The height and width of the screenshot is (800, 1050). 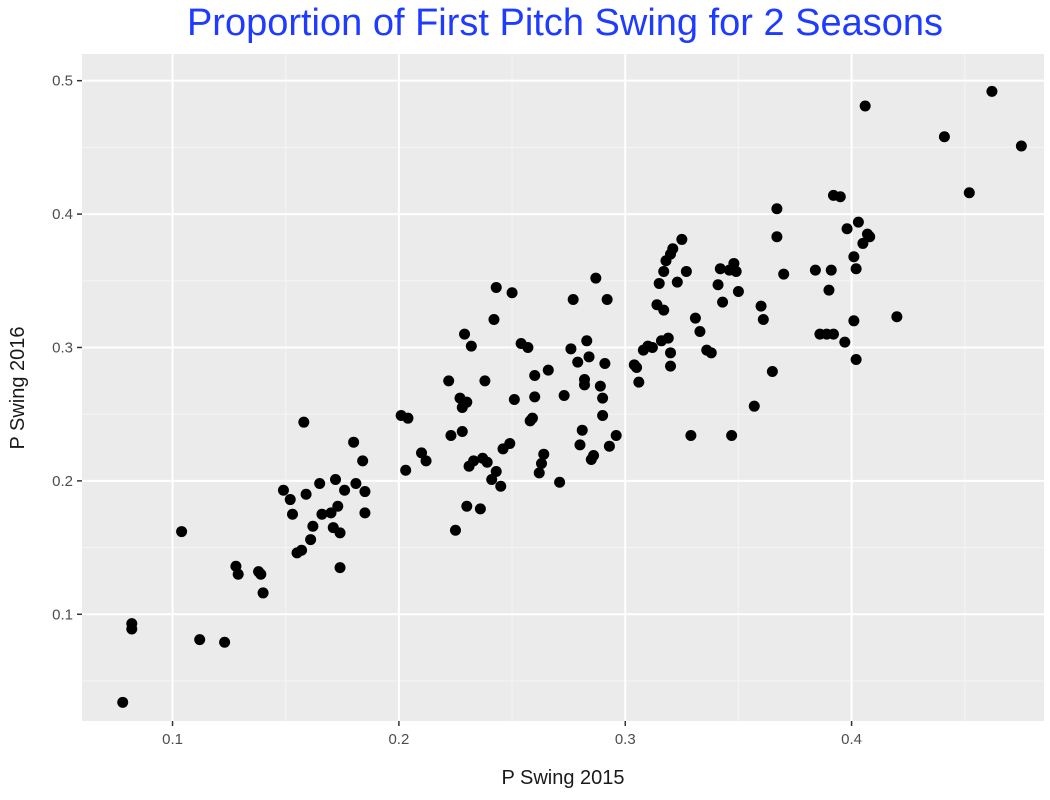 I want to click on x-axis-tick-labels: 0.1 0.2 0.3 0.4, so click(x=512, y=739).